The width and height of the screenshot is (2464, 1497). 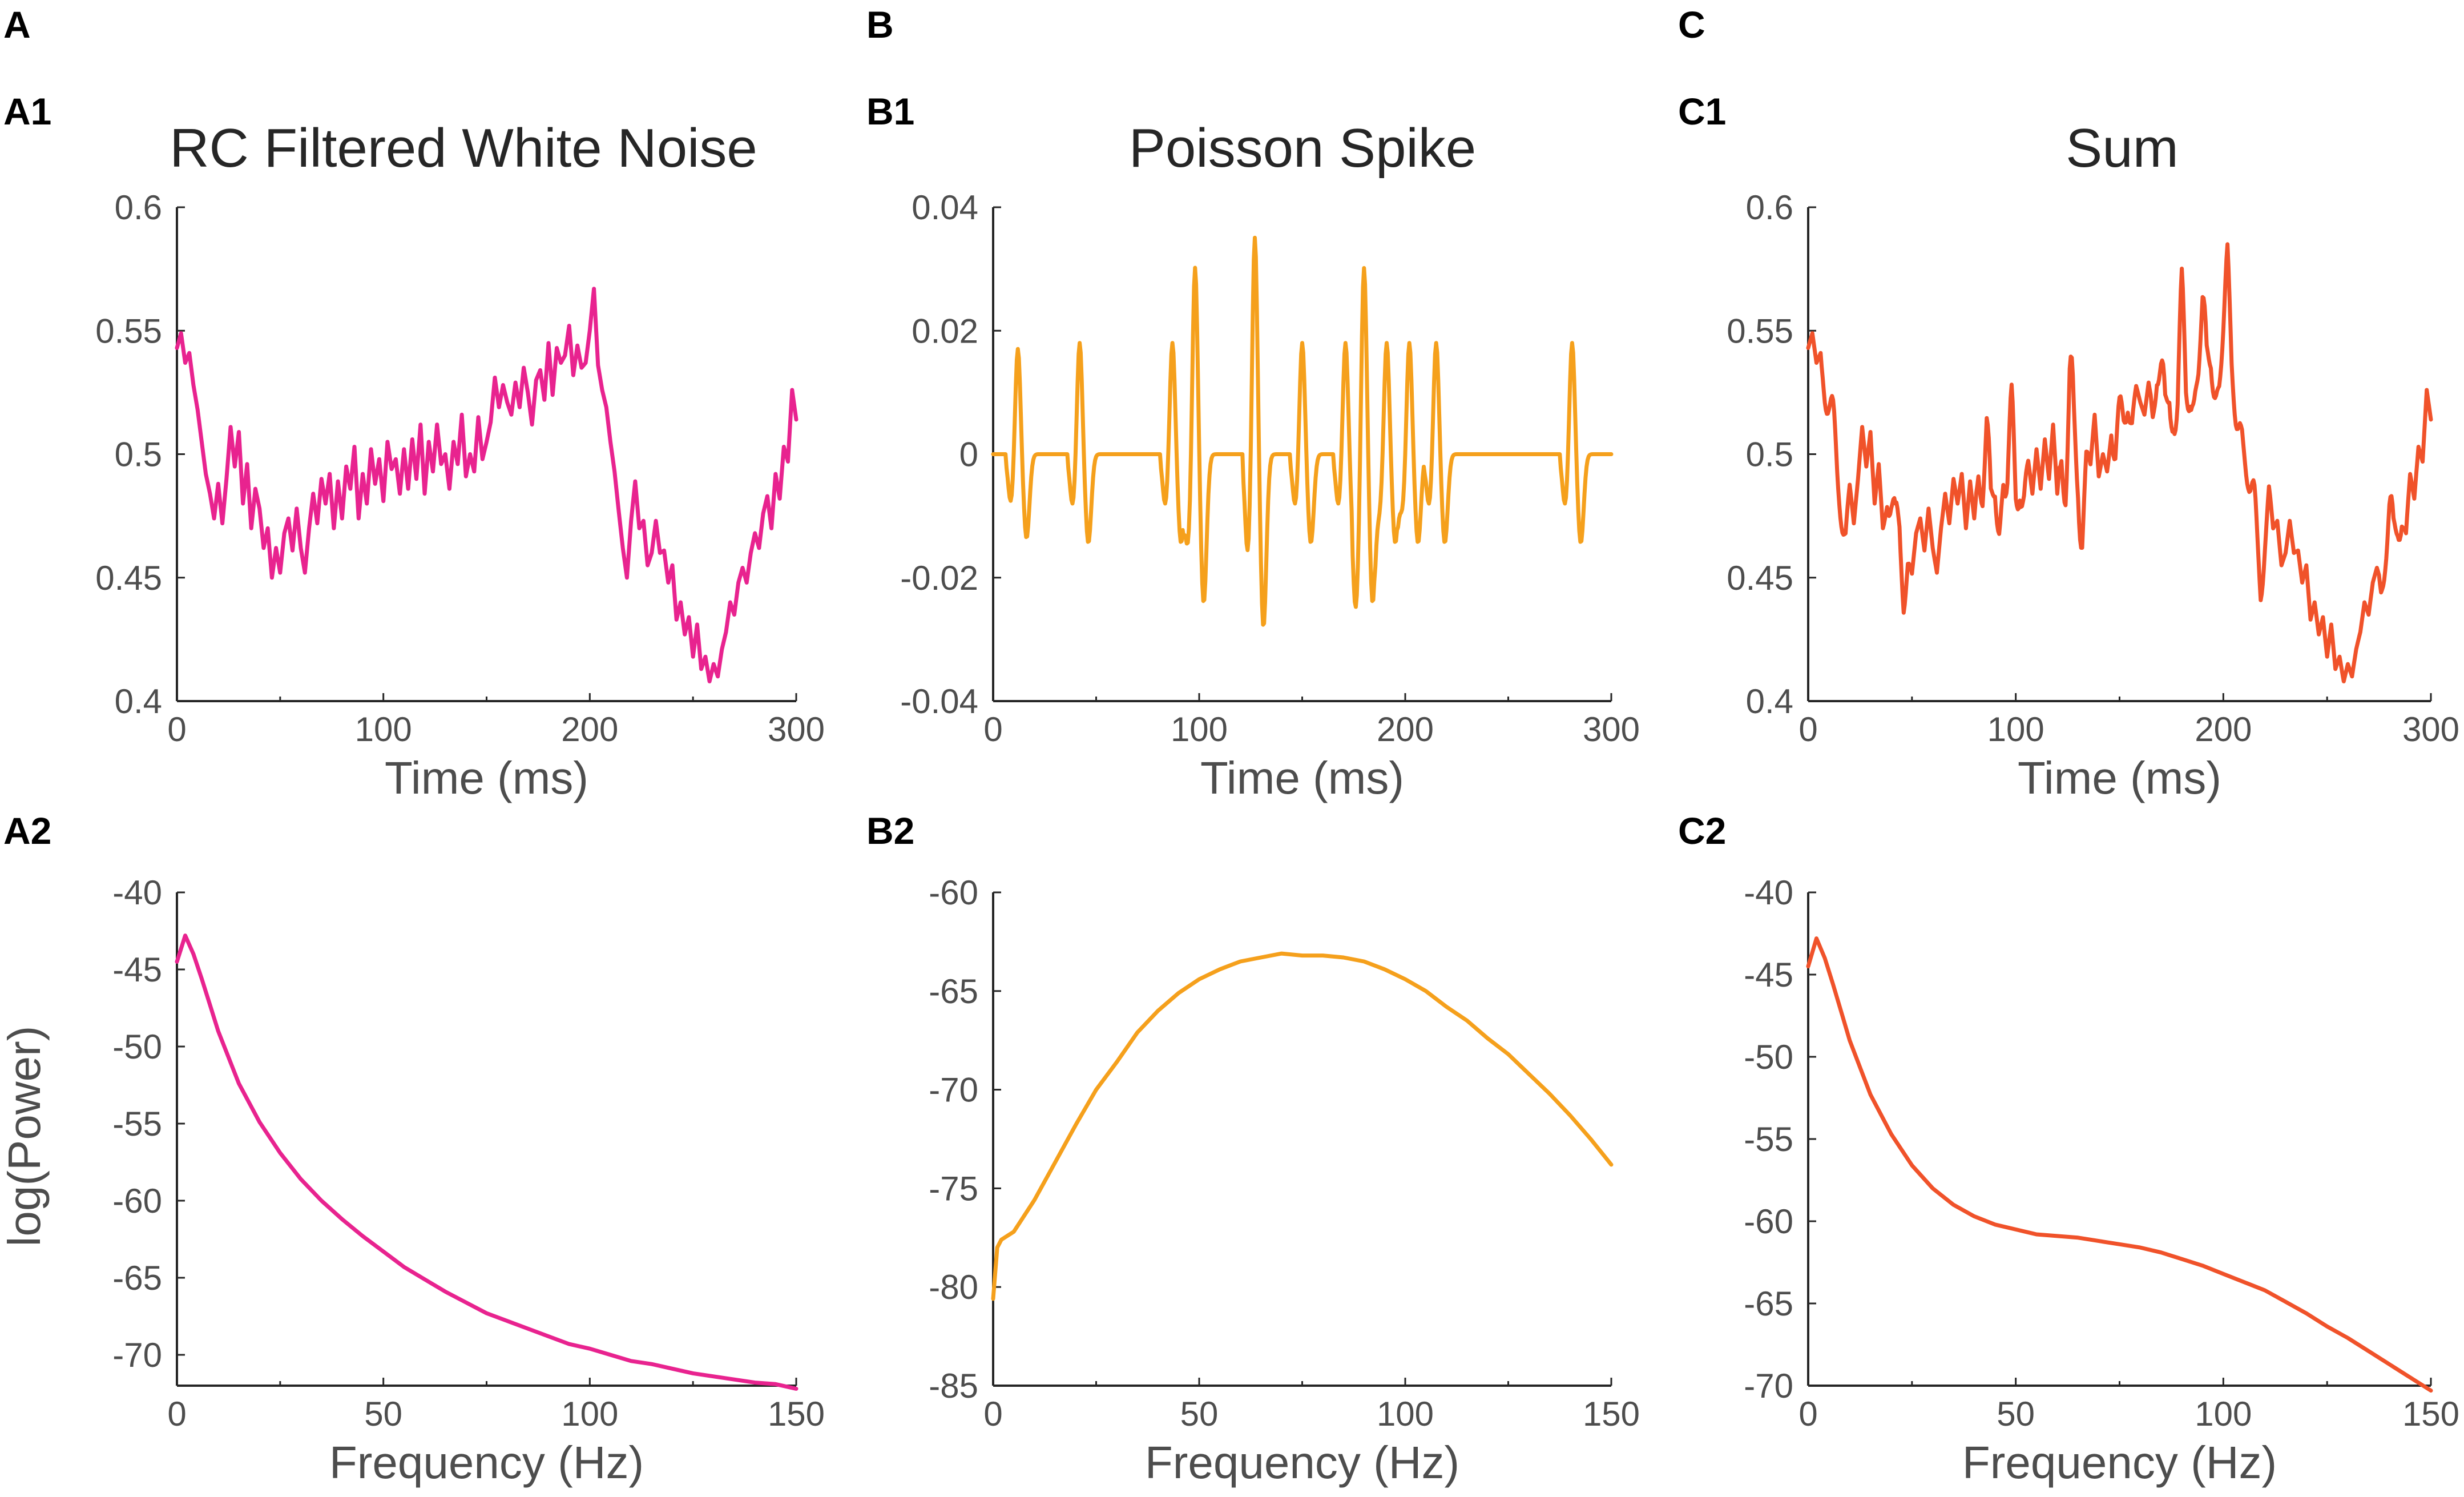 I want to click on panel-letter-b: B, so click(x=880, y=24).